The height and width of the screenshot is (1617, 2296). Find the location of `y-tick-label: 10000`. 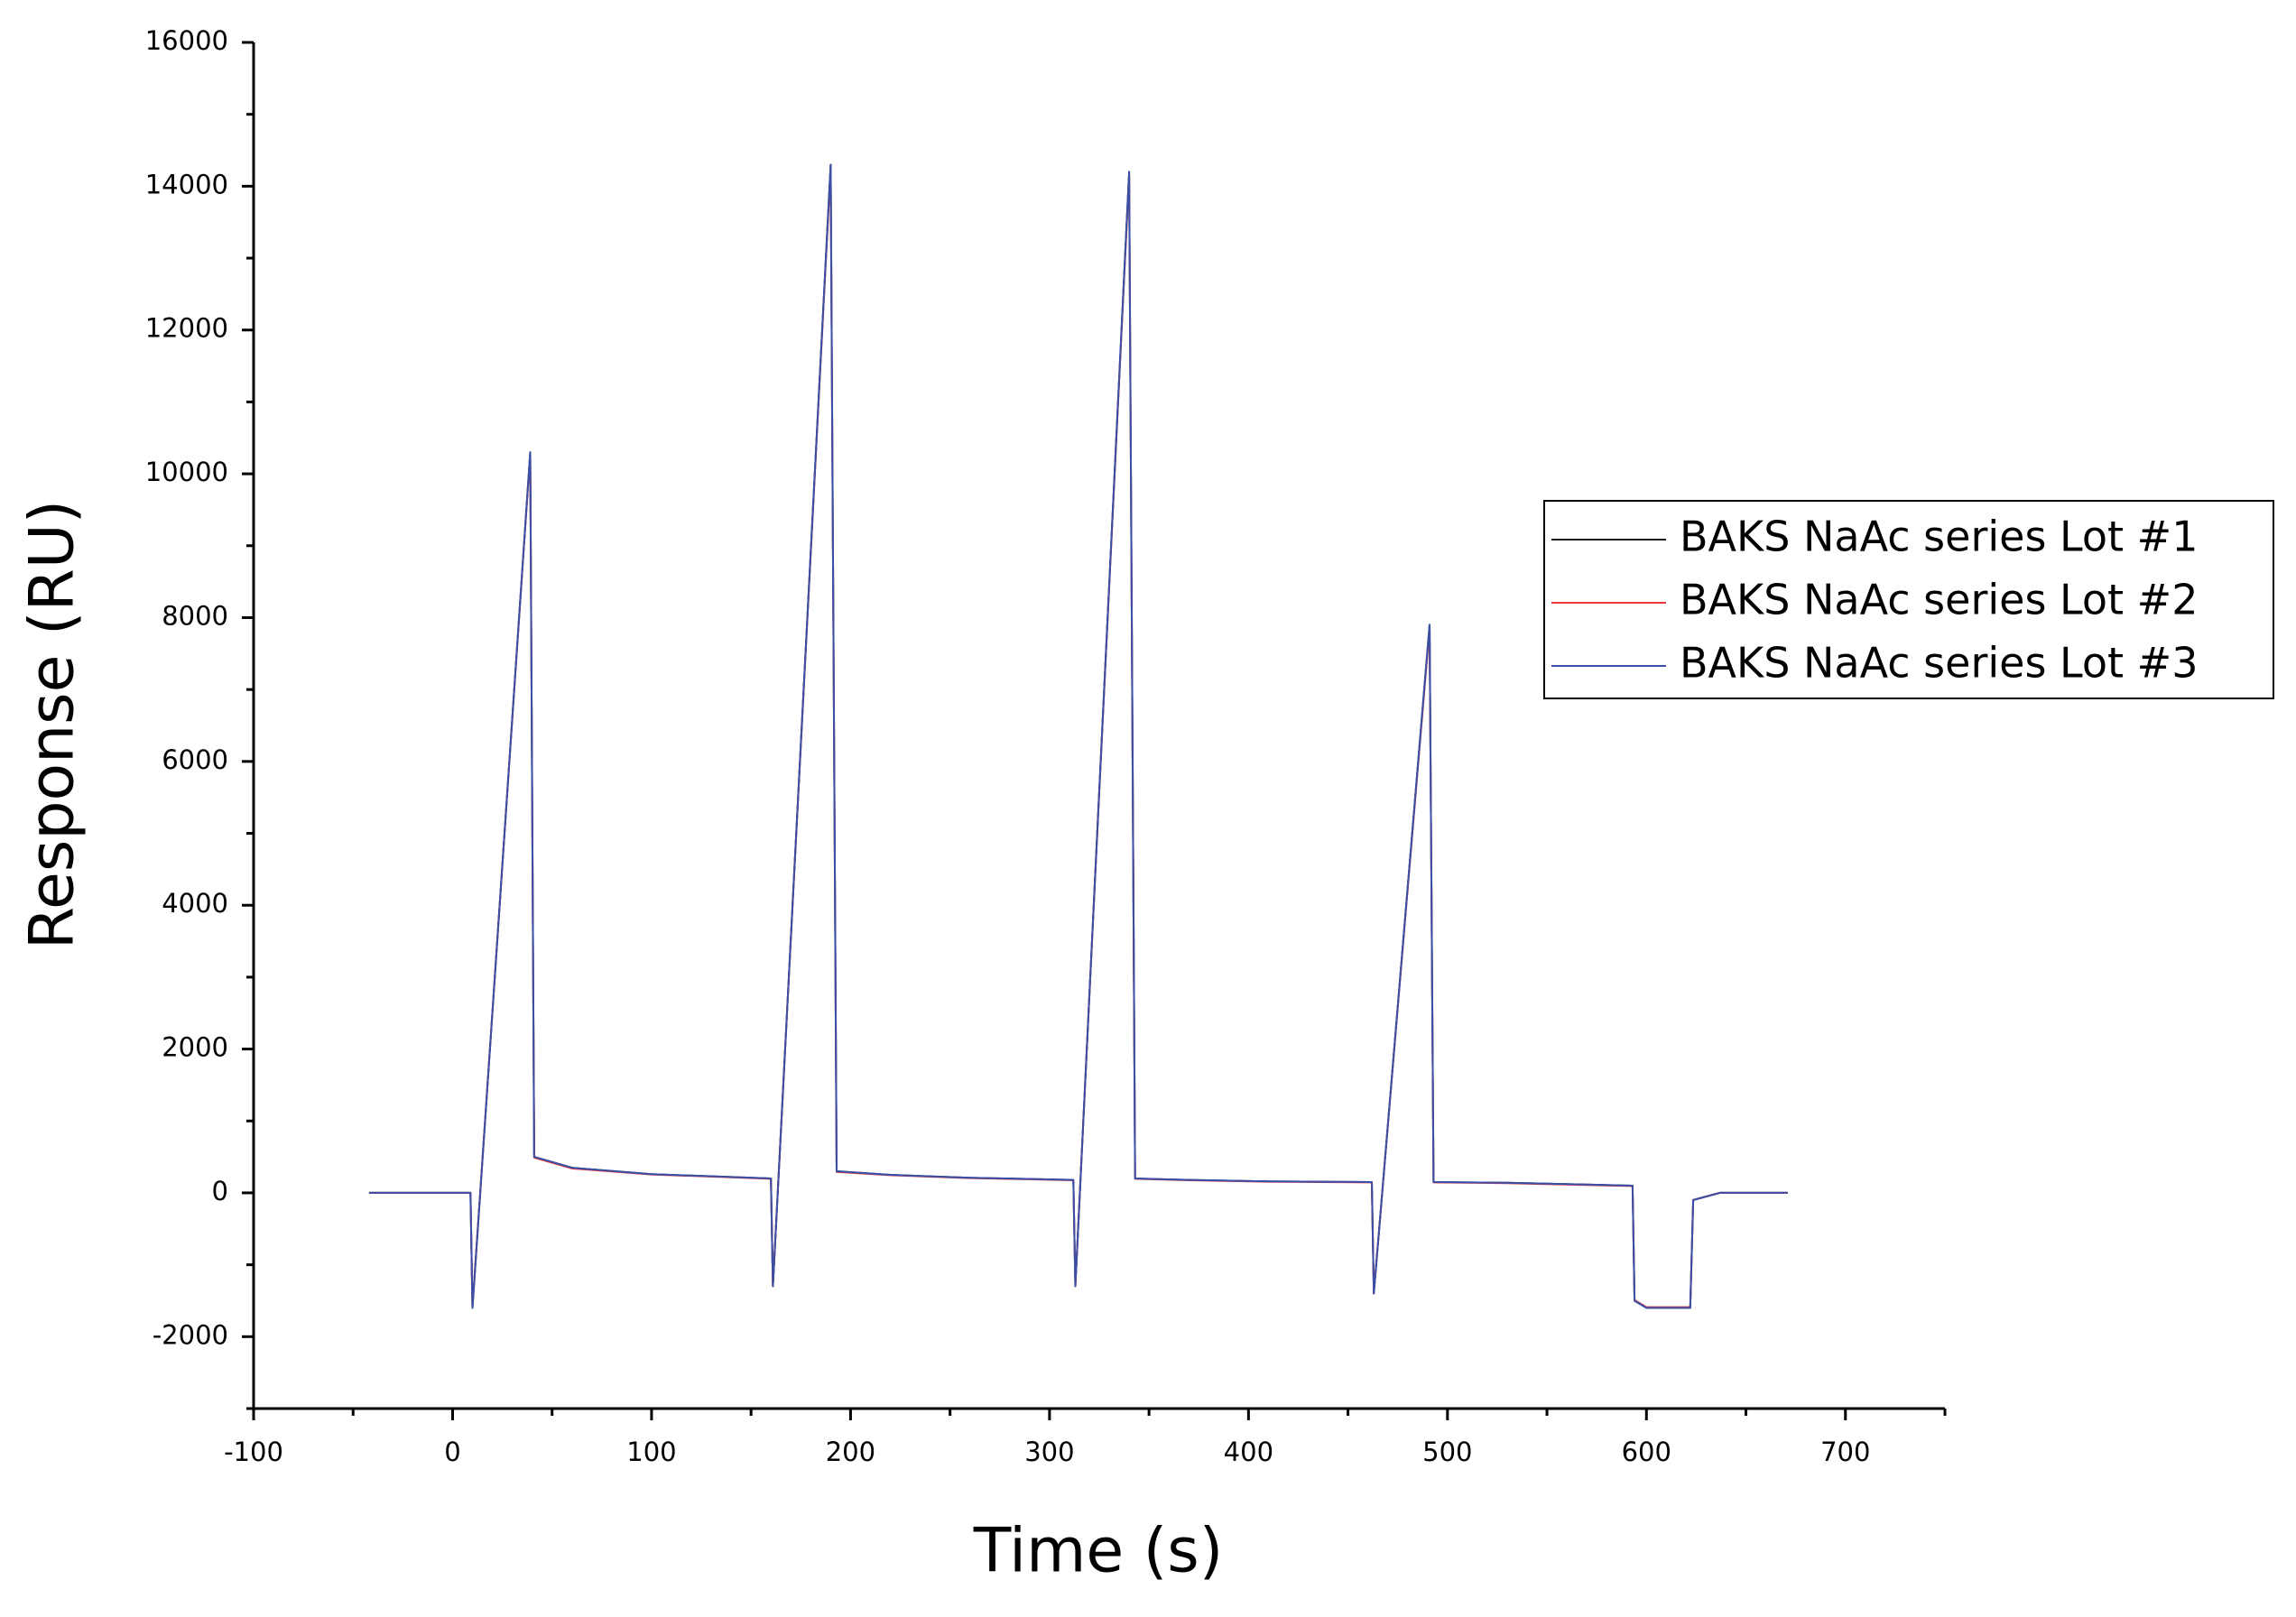

y-tick-label: 10000 is located at coordinates (186, 472).